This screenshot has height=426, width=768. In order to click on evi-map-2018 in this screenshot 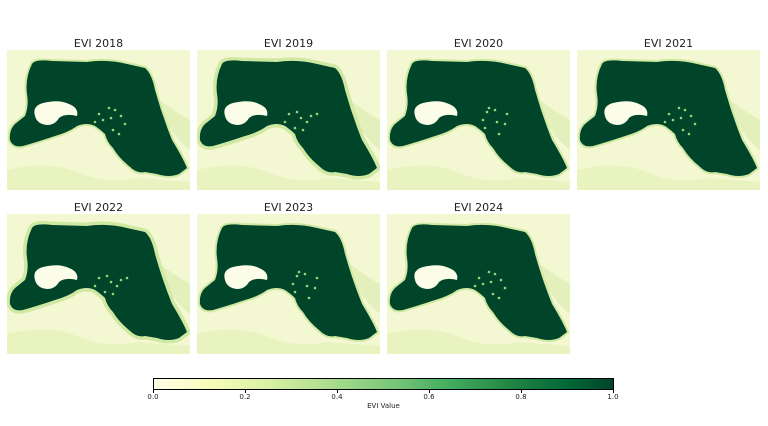, I will do `click(98, 120)`.